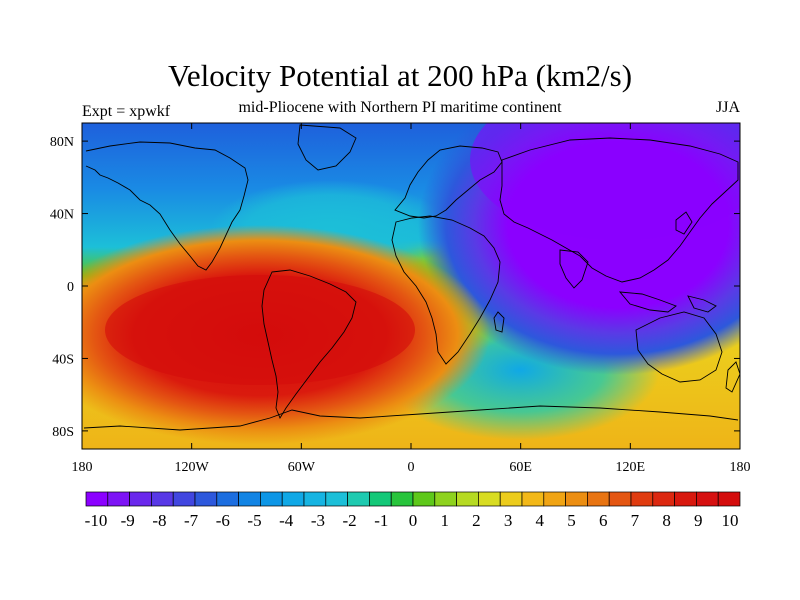 The image size is (800, 600). Describe the element at coordinates (647, 302) in the screenshot. I see `coastline-indonesia` at that location.